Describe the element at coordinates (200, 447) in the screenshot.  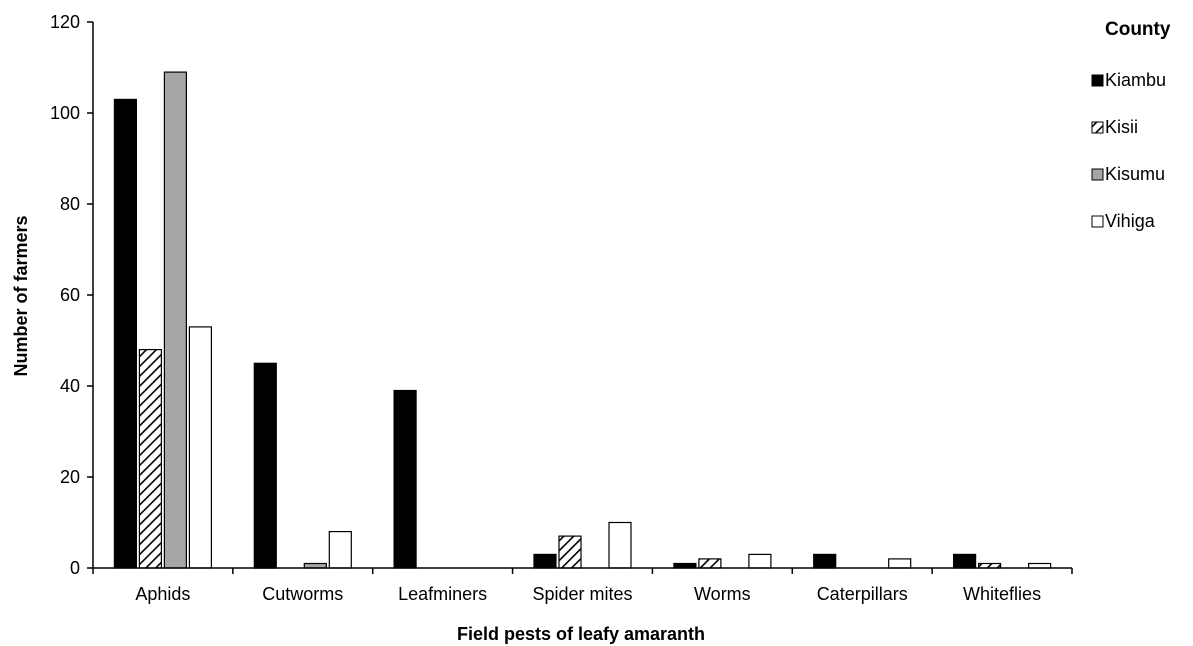
I see `bar-vihiga-aphids` at that location.